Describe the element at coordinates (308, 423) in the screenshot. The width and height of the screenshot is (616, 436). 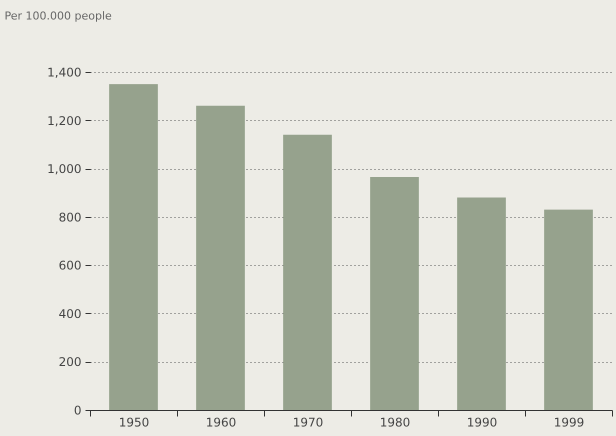
I see `x-tick-label: 1970` at that location.